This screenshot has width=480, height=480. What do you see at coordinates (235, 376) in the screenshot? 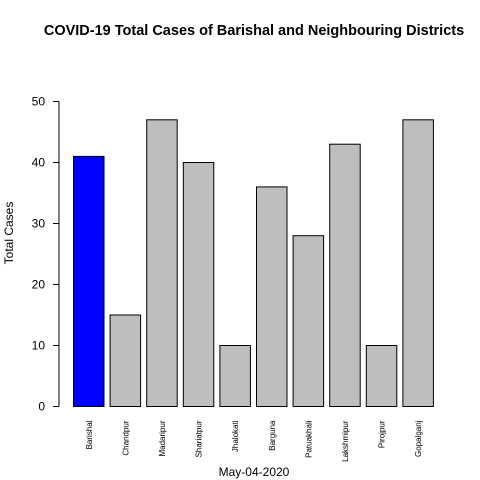
I see `bar-jhalokati` at bounding box center [235, 376].